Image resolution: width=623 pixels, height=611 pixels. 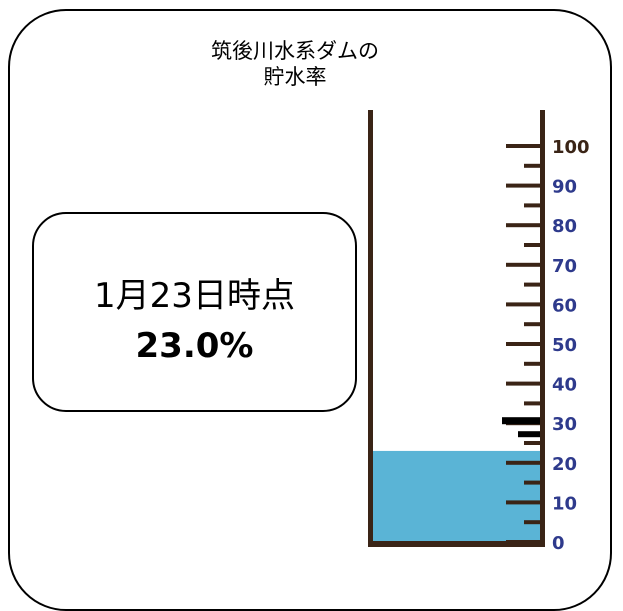 What do you see at coordinates (295, 77) in the screenshot?
I see `title-line-2: 貯水率` at bounding box center [295, 77].